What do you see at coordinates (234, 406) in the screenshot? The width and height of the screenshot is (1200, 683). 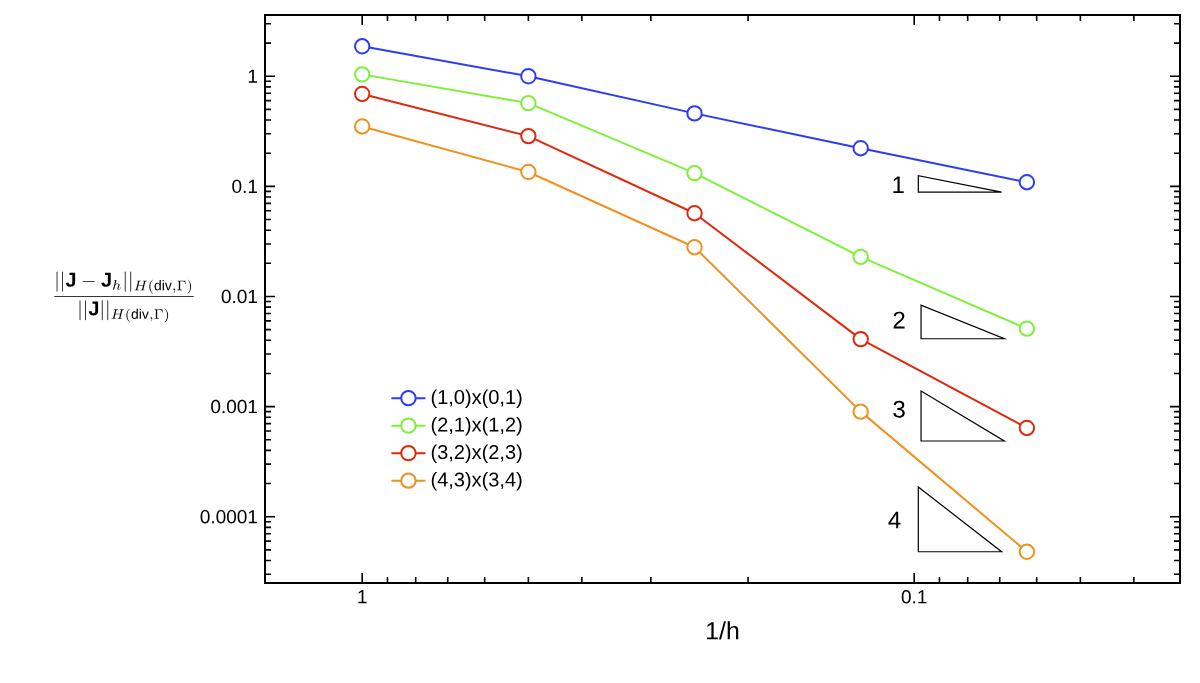 I see `y-tick-label: 0.001` at bounding box center [234, 406].